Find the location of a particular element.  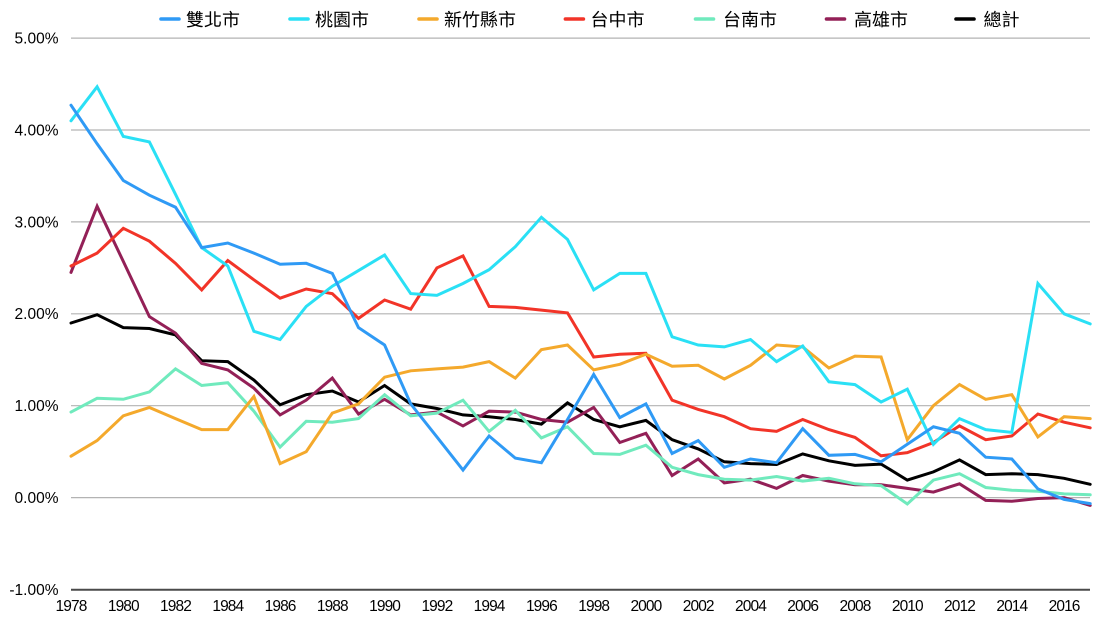

svg-text: 2016 is located at coordinates (1064, 606).